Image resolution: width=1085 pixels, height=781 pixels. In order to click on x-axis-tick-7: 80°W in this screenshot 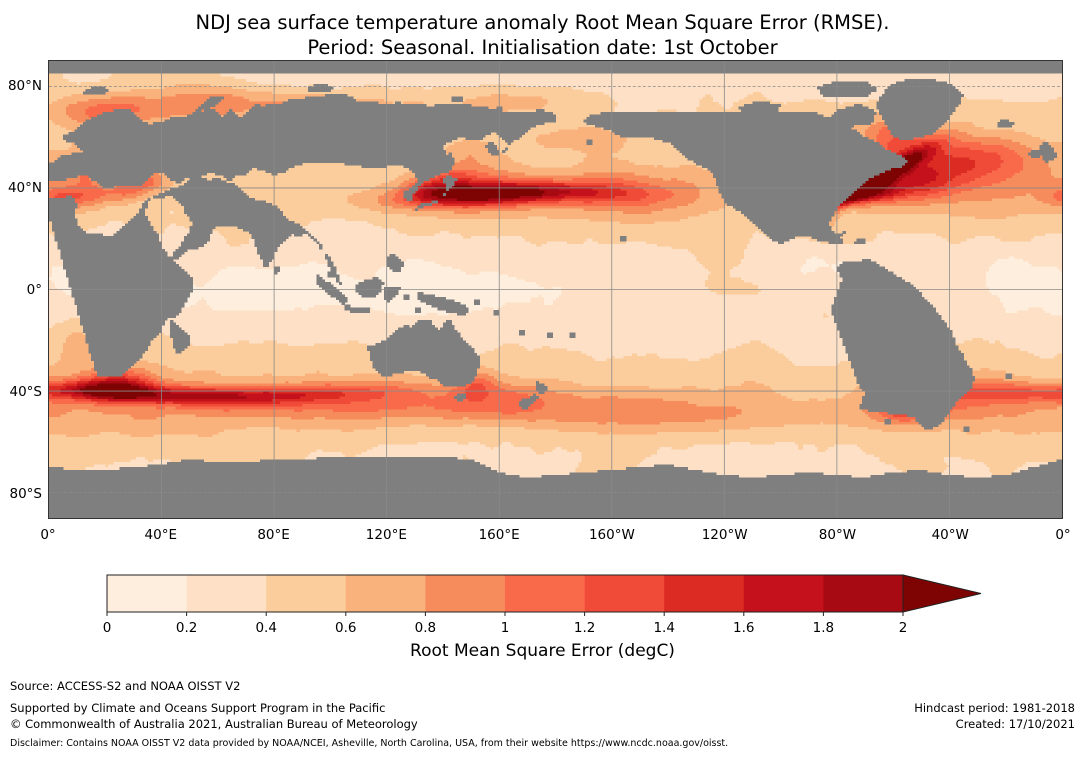, I will do `click(837, 535)`.